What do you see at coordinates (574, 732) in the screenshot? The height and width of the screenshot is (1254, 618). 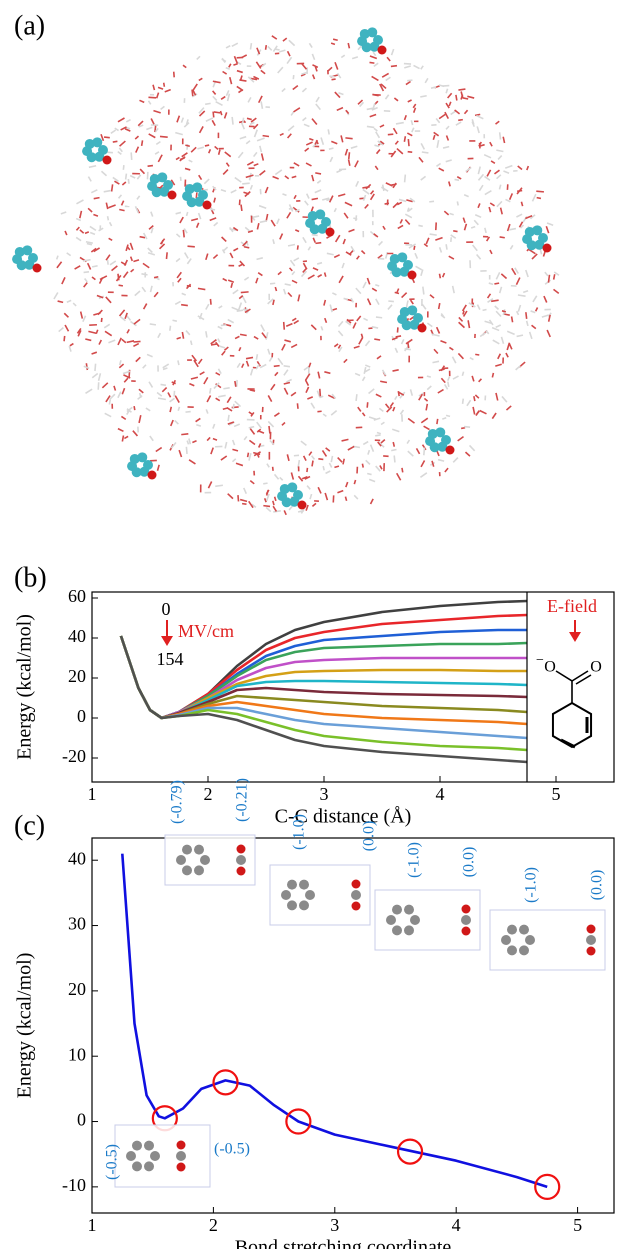 I see `double-bonds` at bounding box center [574, 732].